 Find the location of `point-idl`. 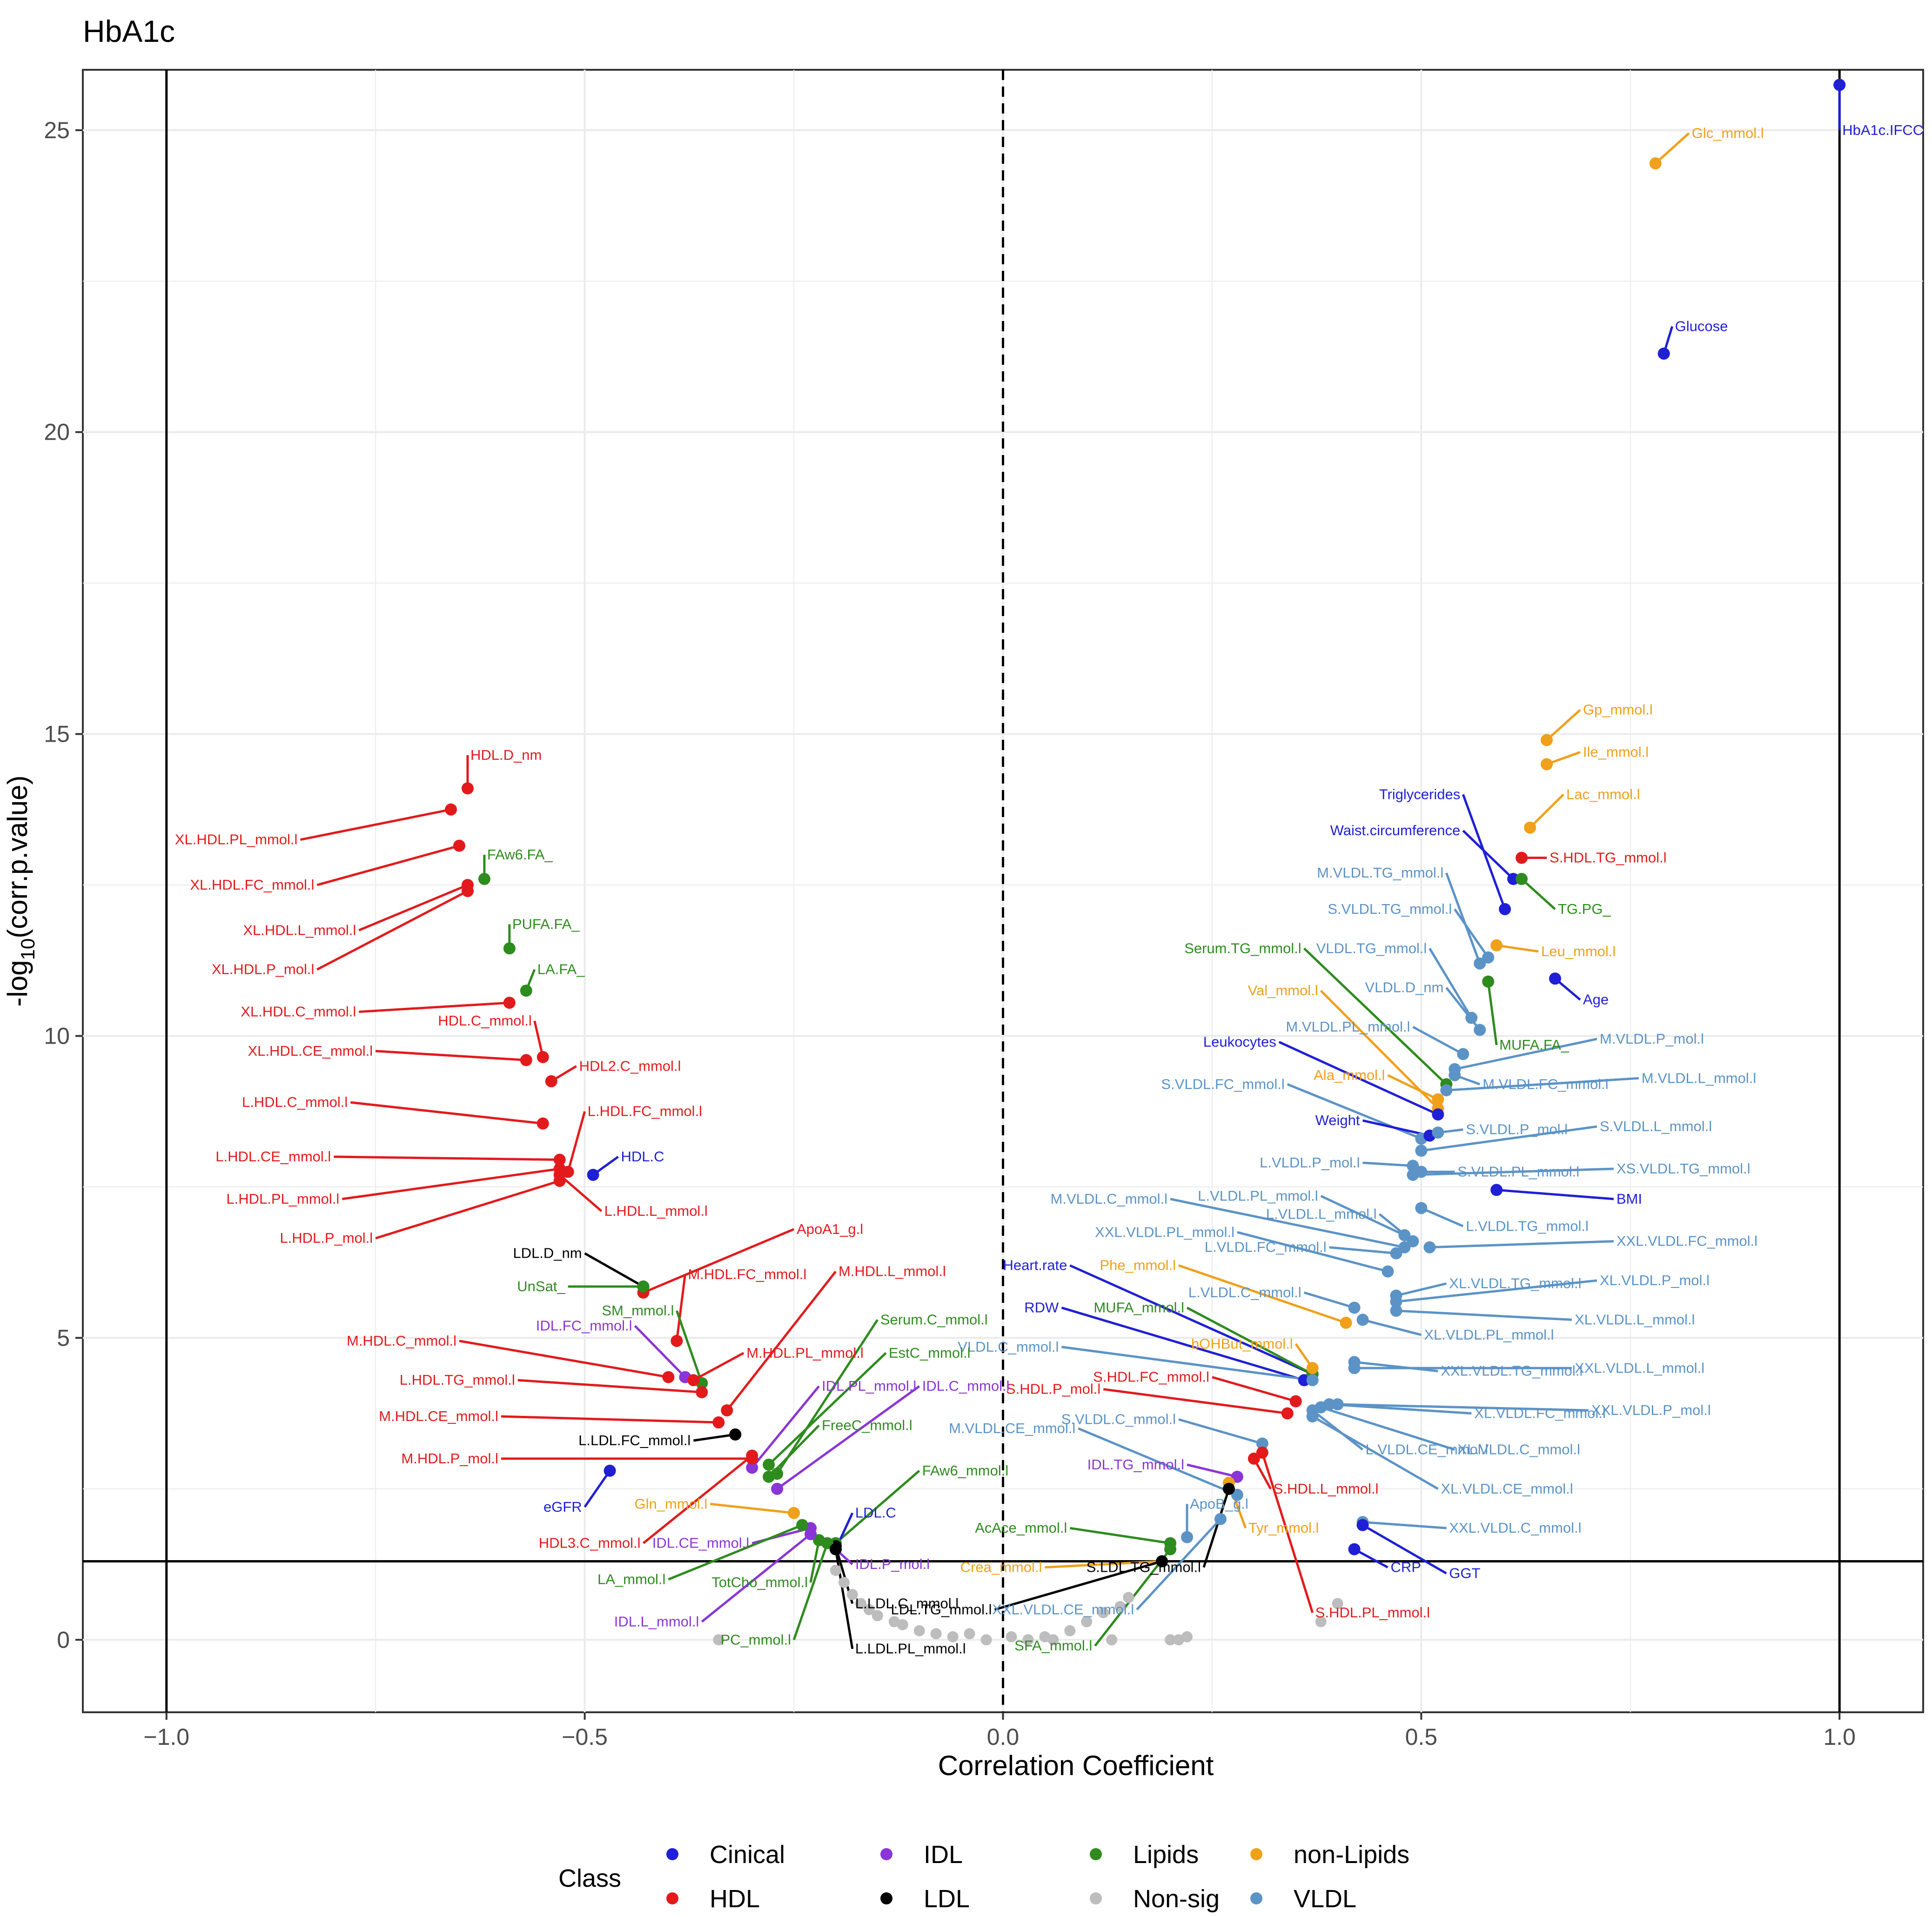

point-idl is located at coordinates (777, 1488).